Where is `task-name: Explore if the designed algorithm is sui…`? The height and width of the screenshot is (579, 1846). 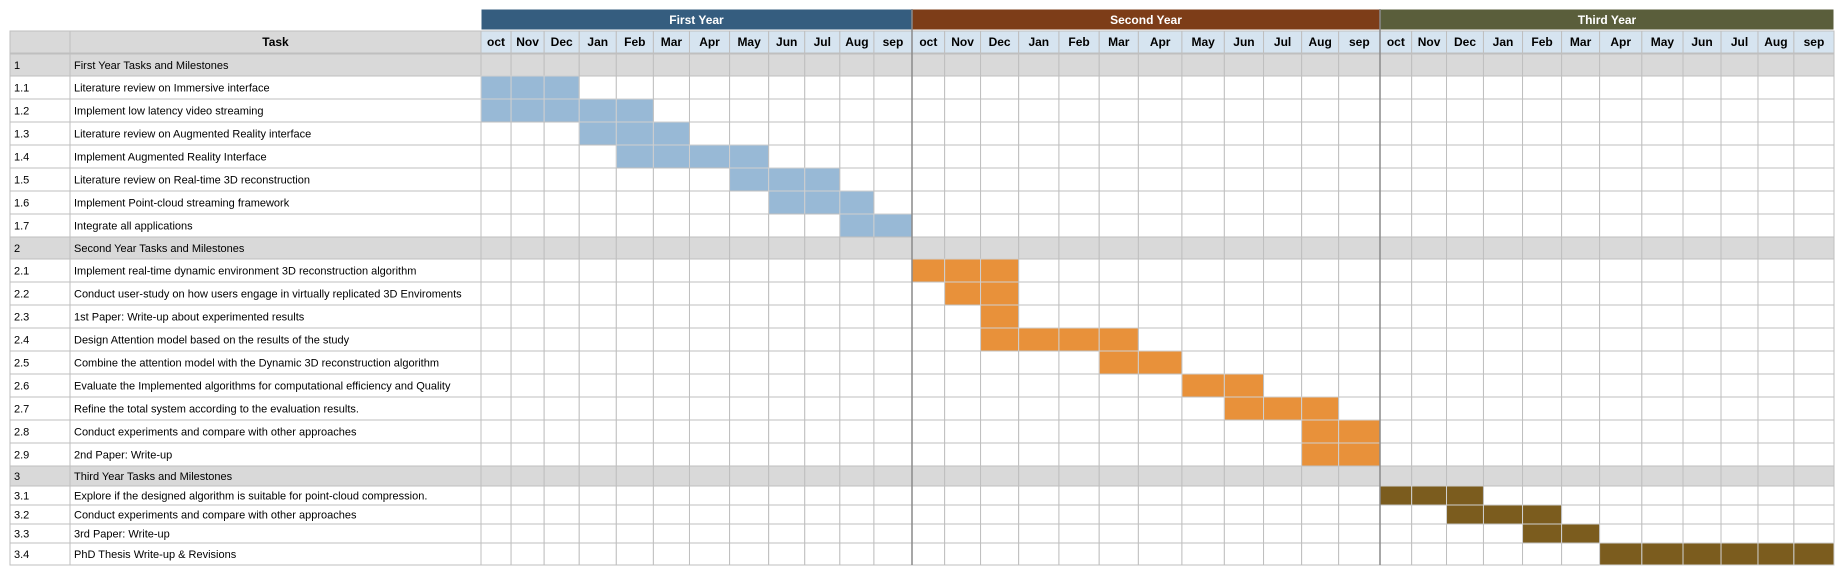
task-name: Explore if the designed algorithm is sui… is located at coordinates (250, 497).